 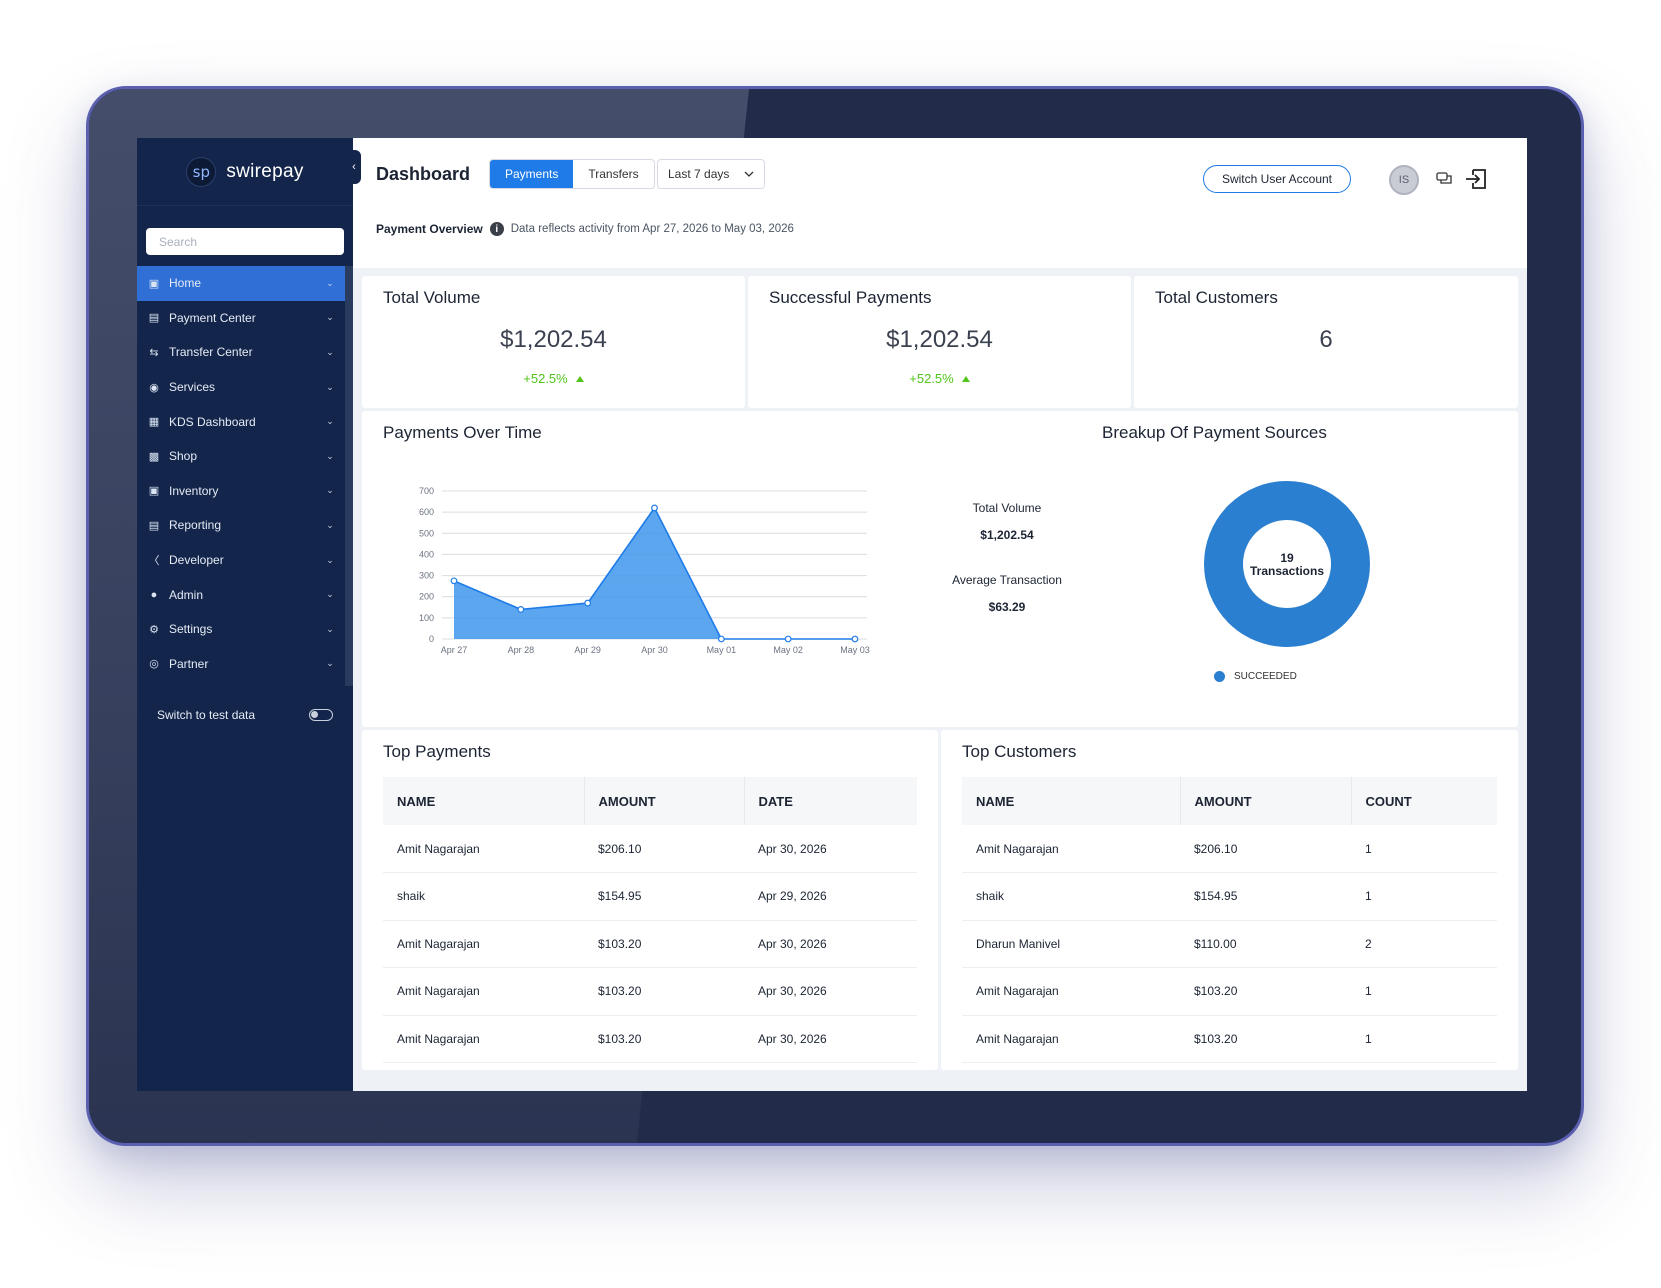 What do you see at coordinates (212, 317) in the screenshot?
I see `sidebar-item-label: Payment Center` at bounding box center [212, 317].